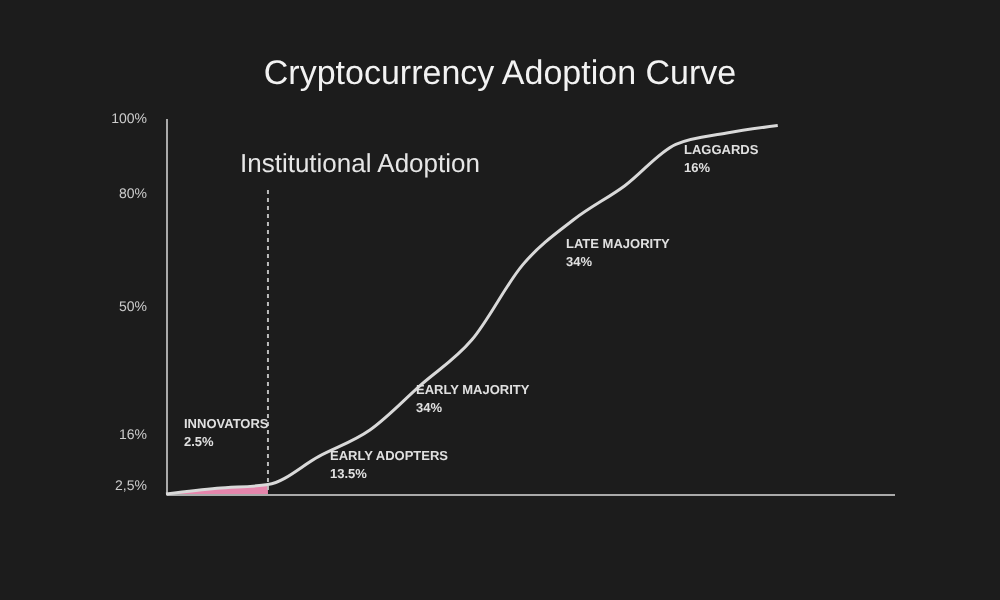 Image resolution: width=1000 pixels, height=600 pixels. I want to click on annotation: Institutional Adoption, so click(360, 163).